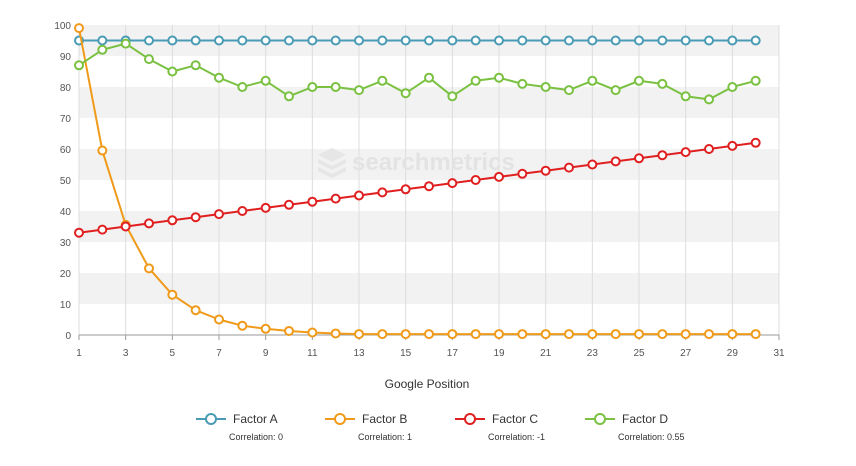  I want to click on x-tick-label: 1, so click(79, 353).